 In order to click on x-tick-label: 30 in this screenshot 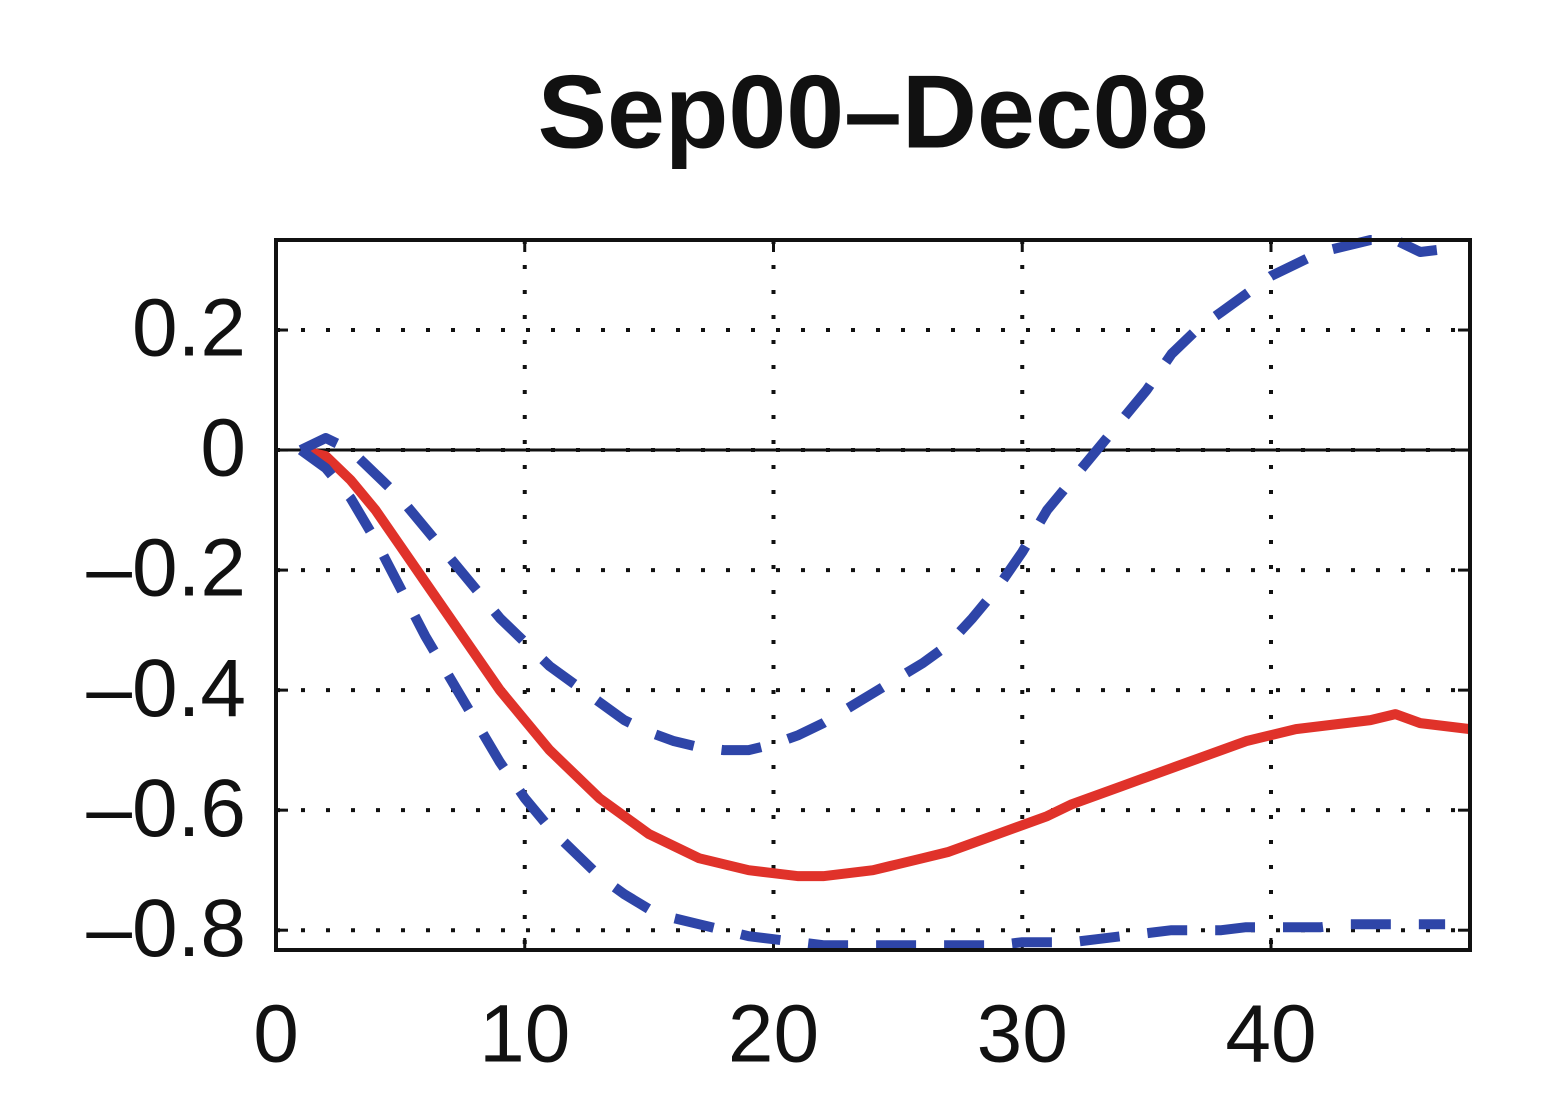, I will do `click(1022, 1034)`.